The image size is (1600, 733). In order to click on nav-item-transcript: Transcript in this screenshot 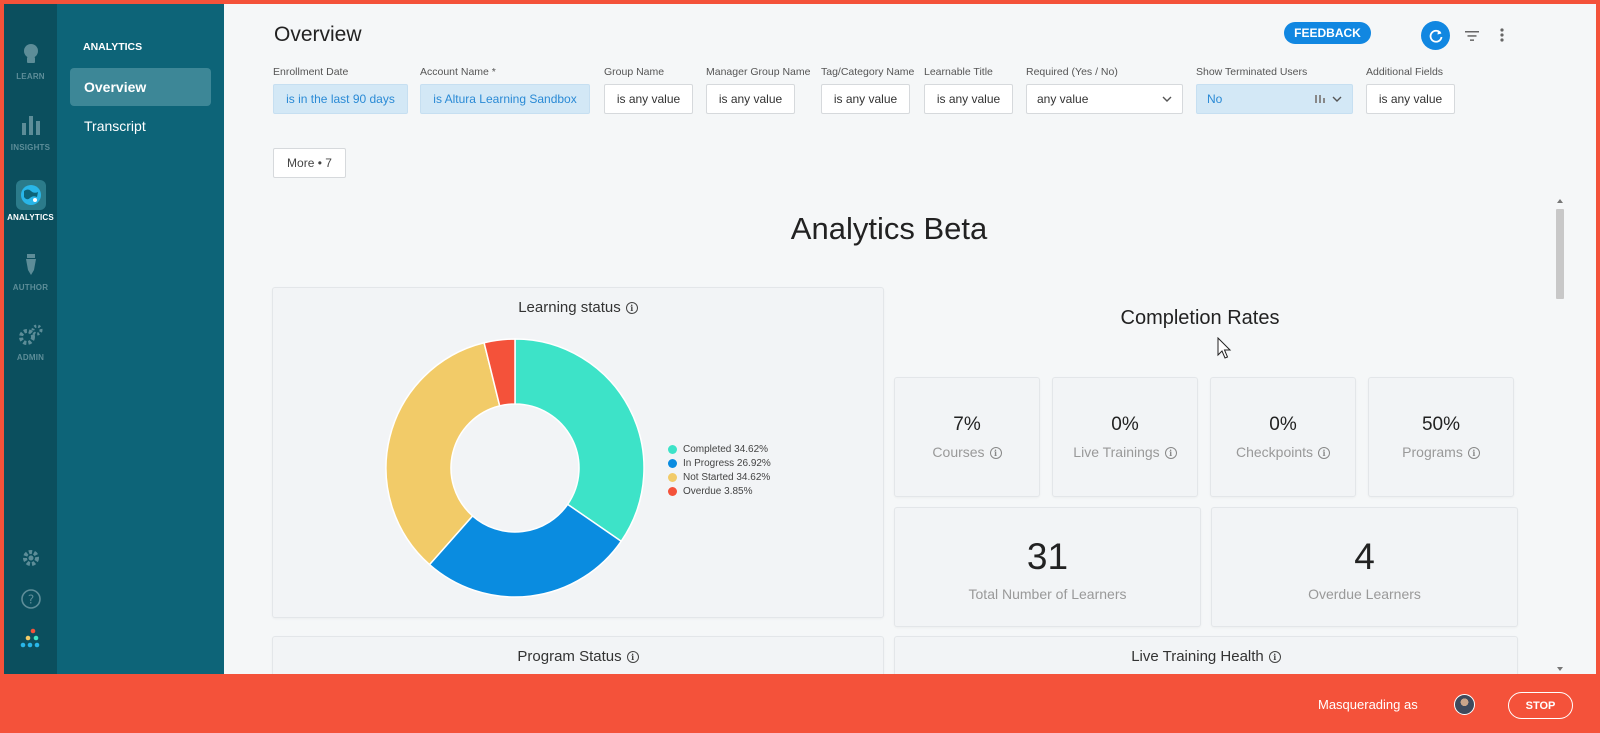, I will do `click(115, 126)`.